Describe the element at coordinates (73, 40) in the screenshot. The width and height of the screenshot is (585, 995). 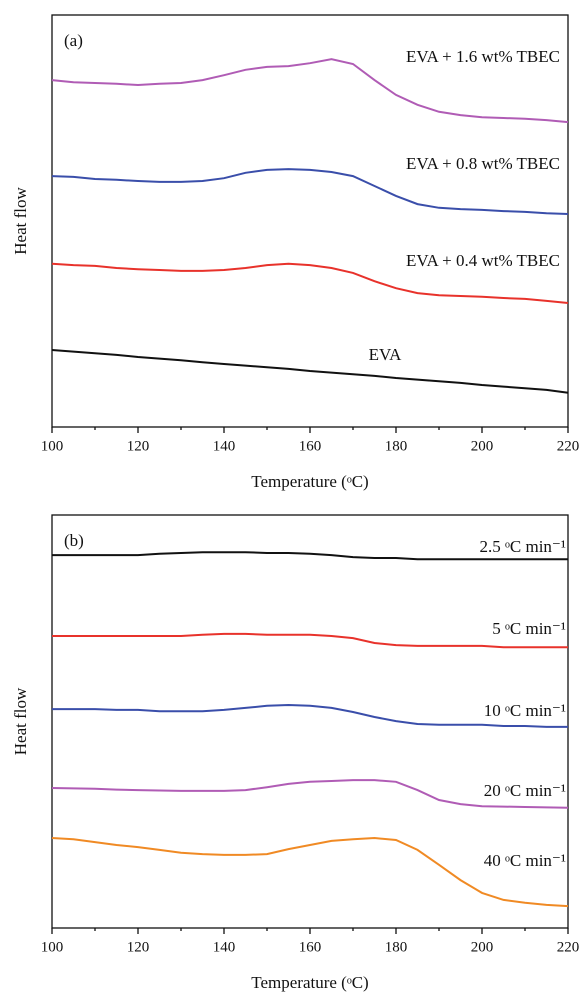
I see `panel-label: (a)` at that location.